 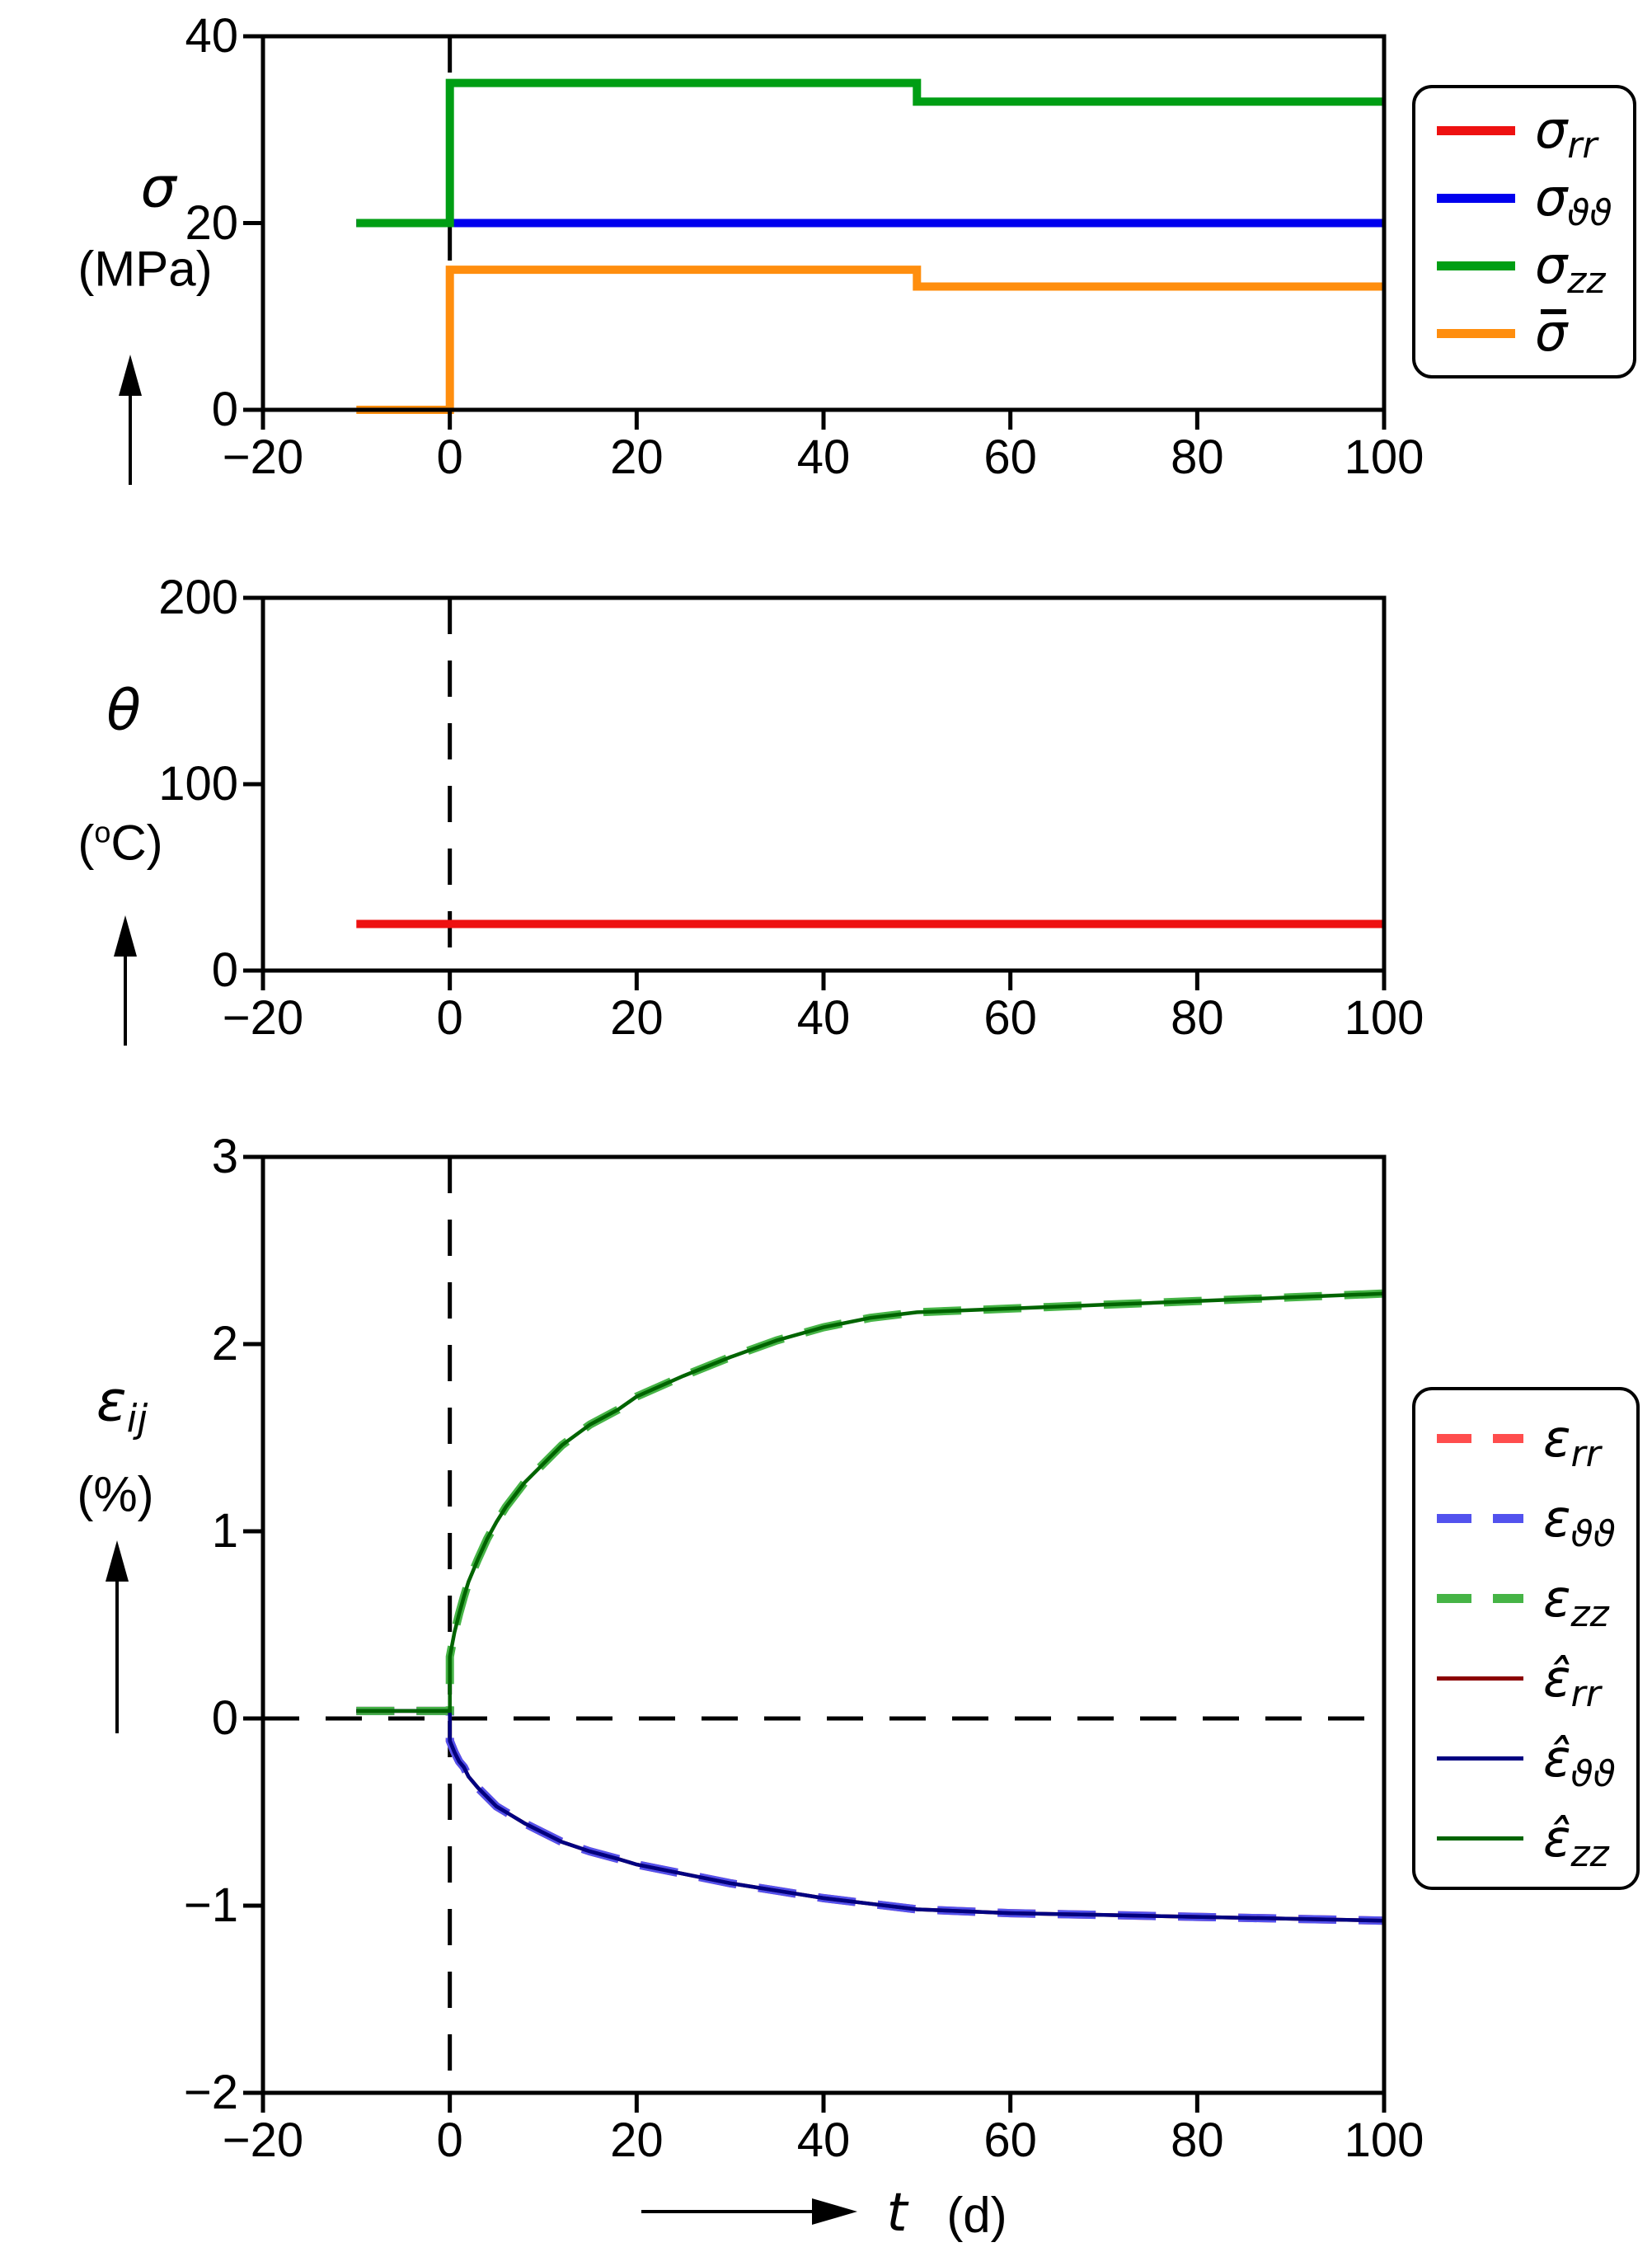 I want to click on strain-xtick-label: 100, so click(x=1384, y=2140).